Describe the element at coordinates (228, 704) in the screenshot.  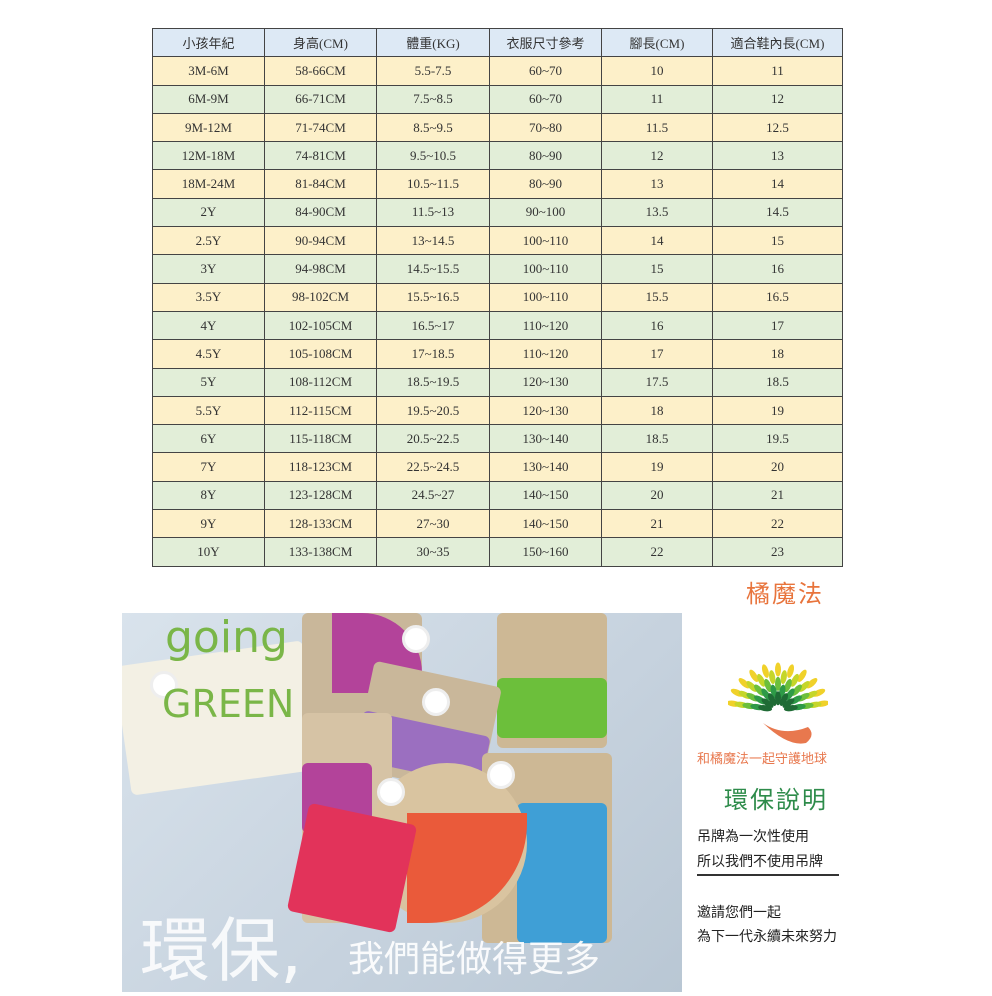
I see `green-text: GREEN` at that location.